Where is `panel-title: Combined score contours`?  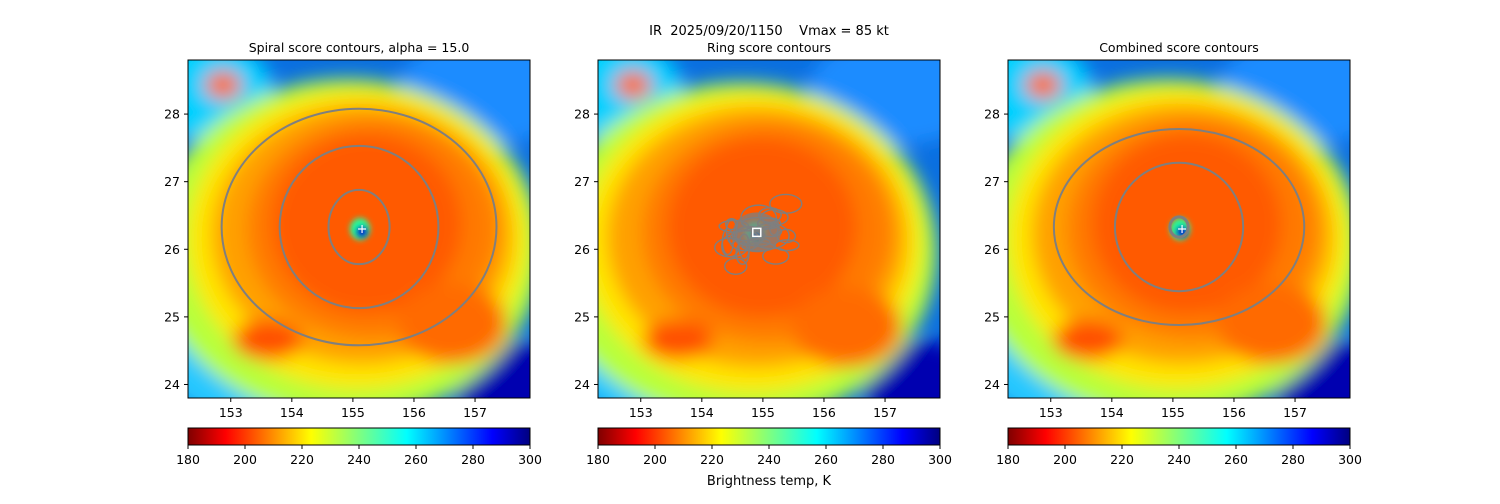 panel-title: Combined score contours is located at coordinates (1179, 47).